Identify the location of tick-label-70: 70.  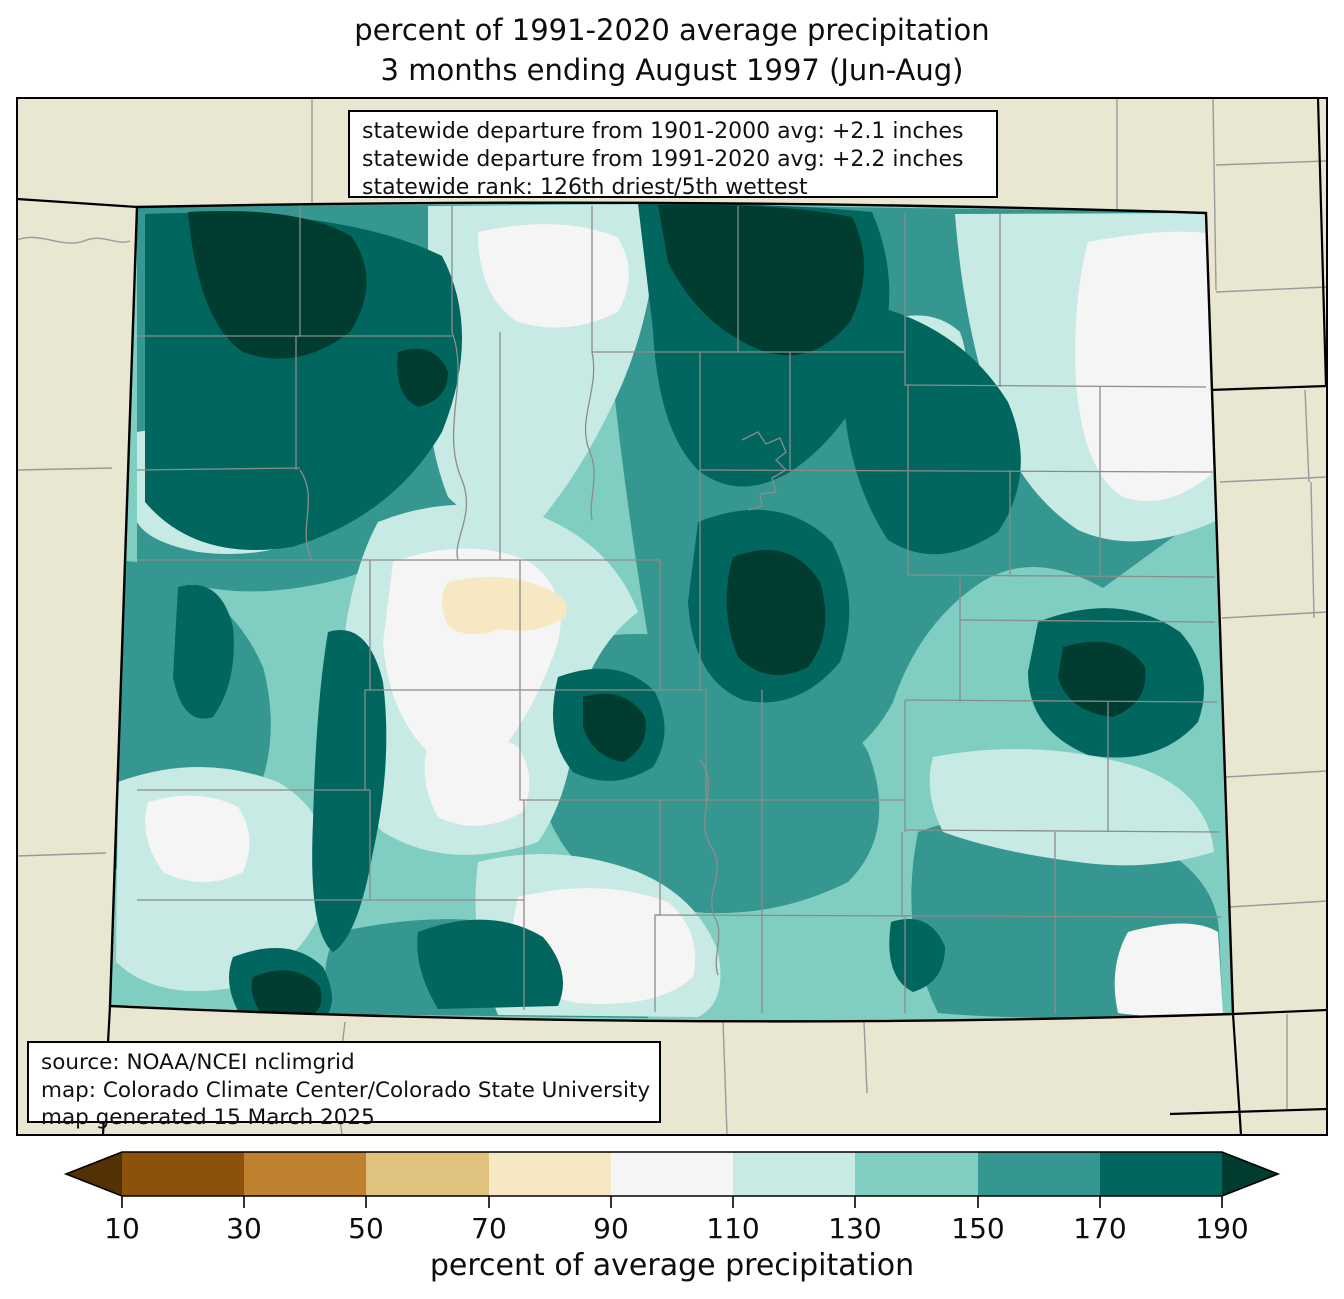
(489, 1228).